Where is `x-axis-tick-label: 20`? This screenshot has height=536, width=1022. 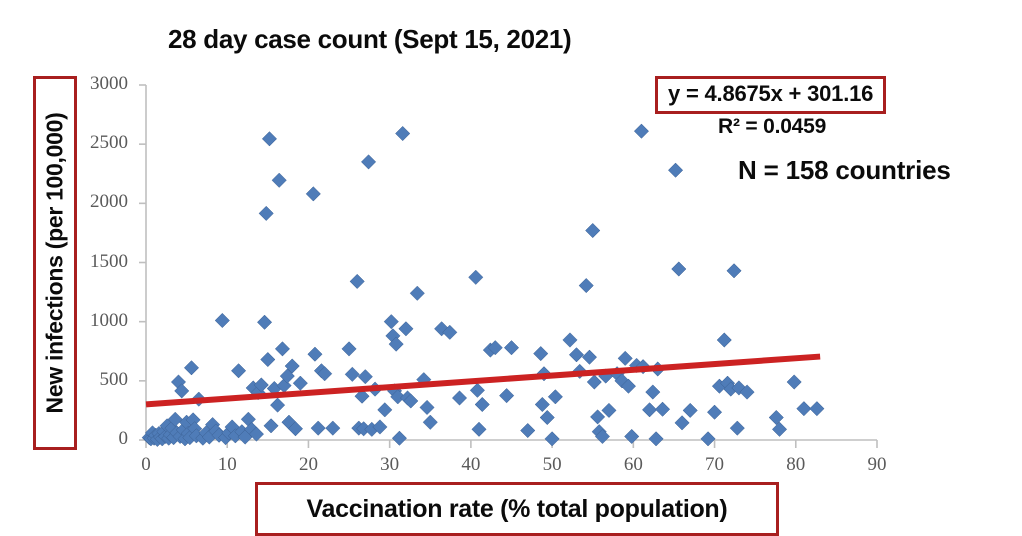 x-axis-tick-label: 20 is located at coordinates (308, 464).